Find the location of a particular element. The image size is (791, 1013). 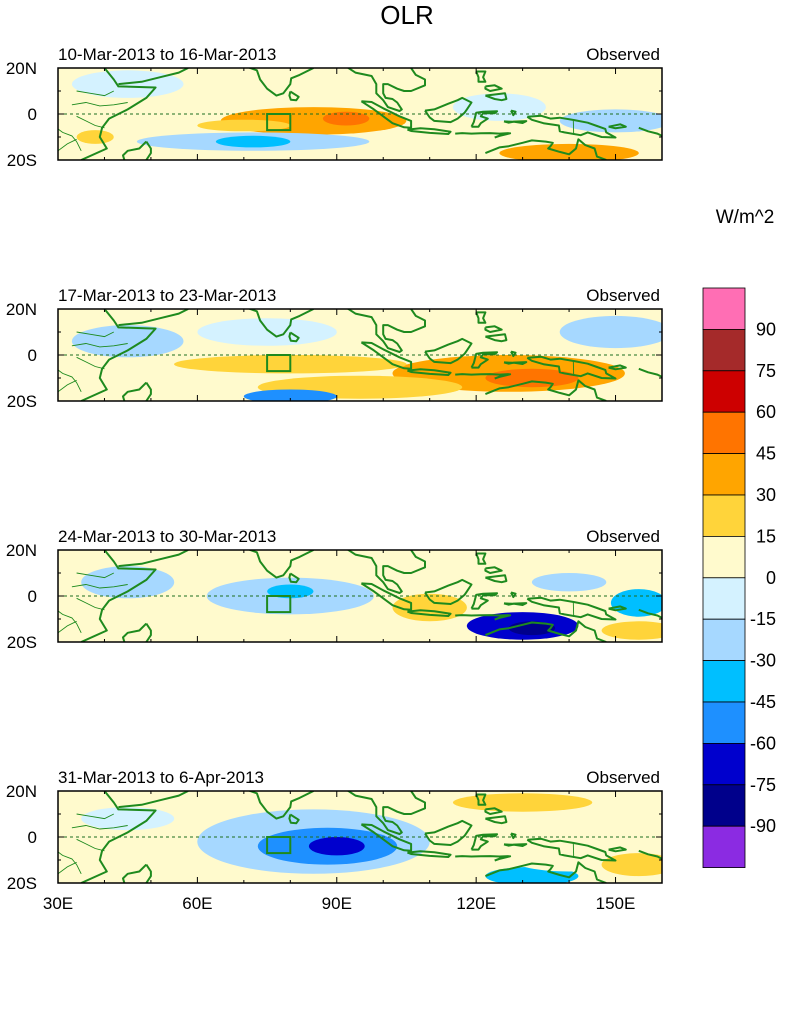

panel-period: 17-Mar-2013 to 23-Mar-2013 is located at coordinates (167, 295).